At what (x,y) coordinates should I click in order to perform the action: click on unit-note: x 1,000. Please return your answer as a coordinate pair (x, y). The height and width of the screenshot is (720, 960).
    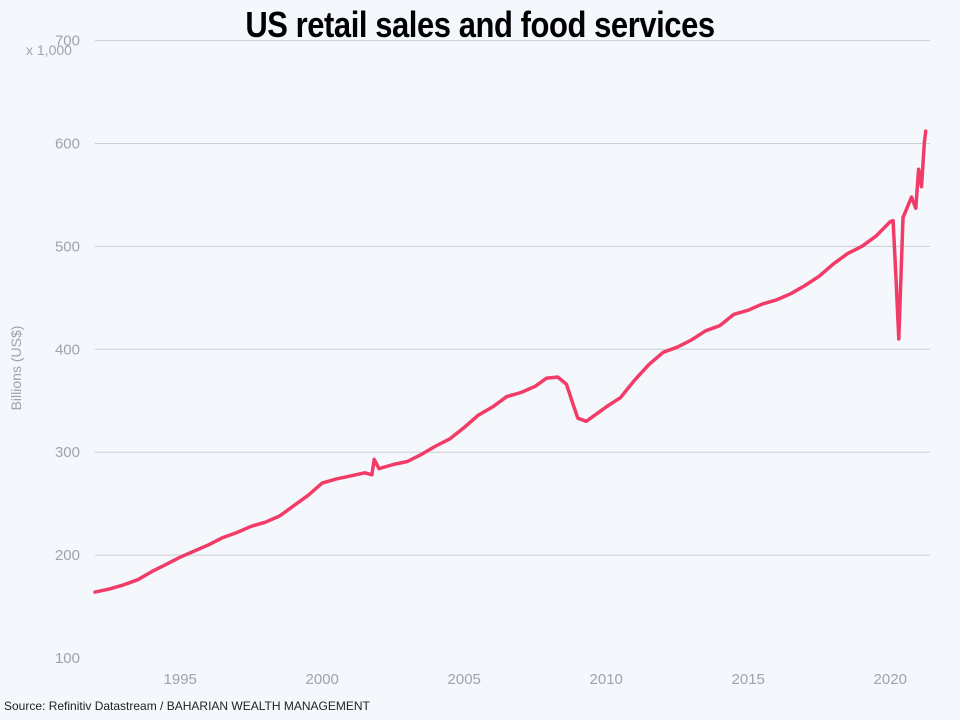
    Looking at the image, I should click on (49, 50).